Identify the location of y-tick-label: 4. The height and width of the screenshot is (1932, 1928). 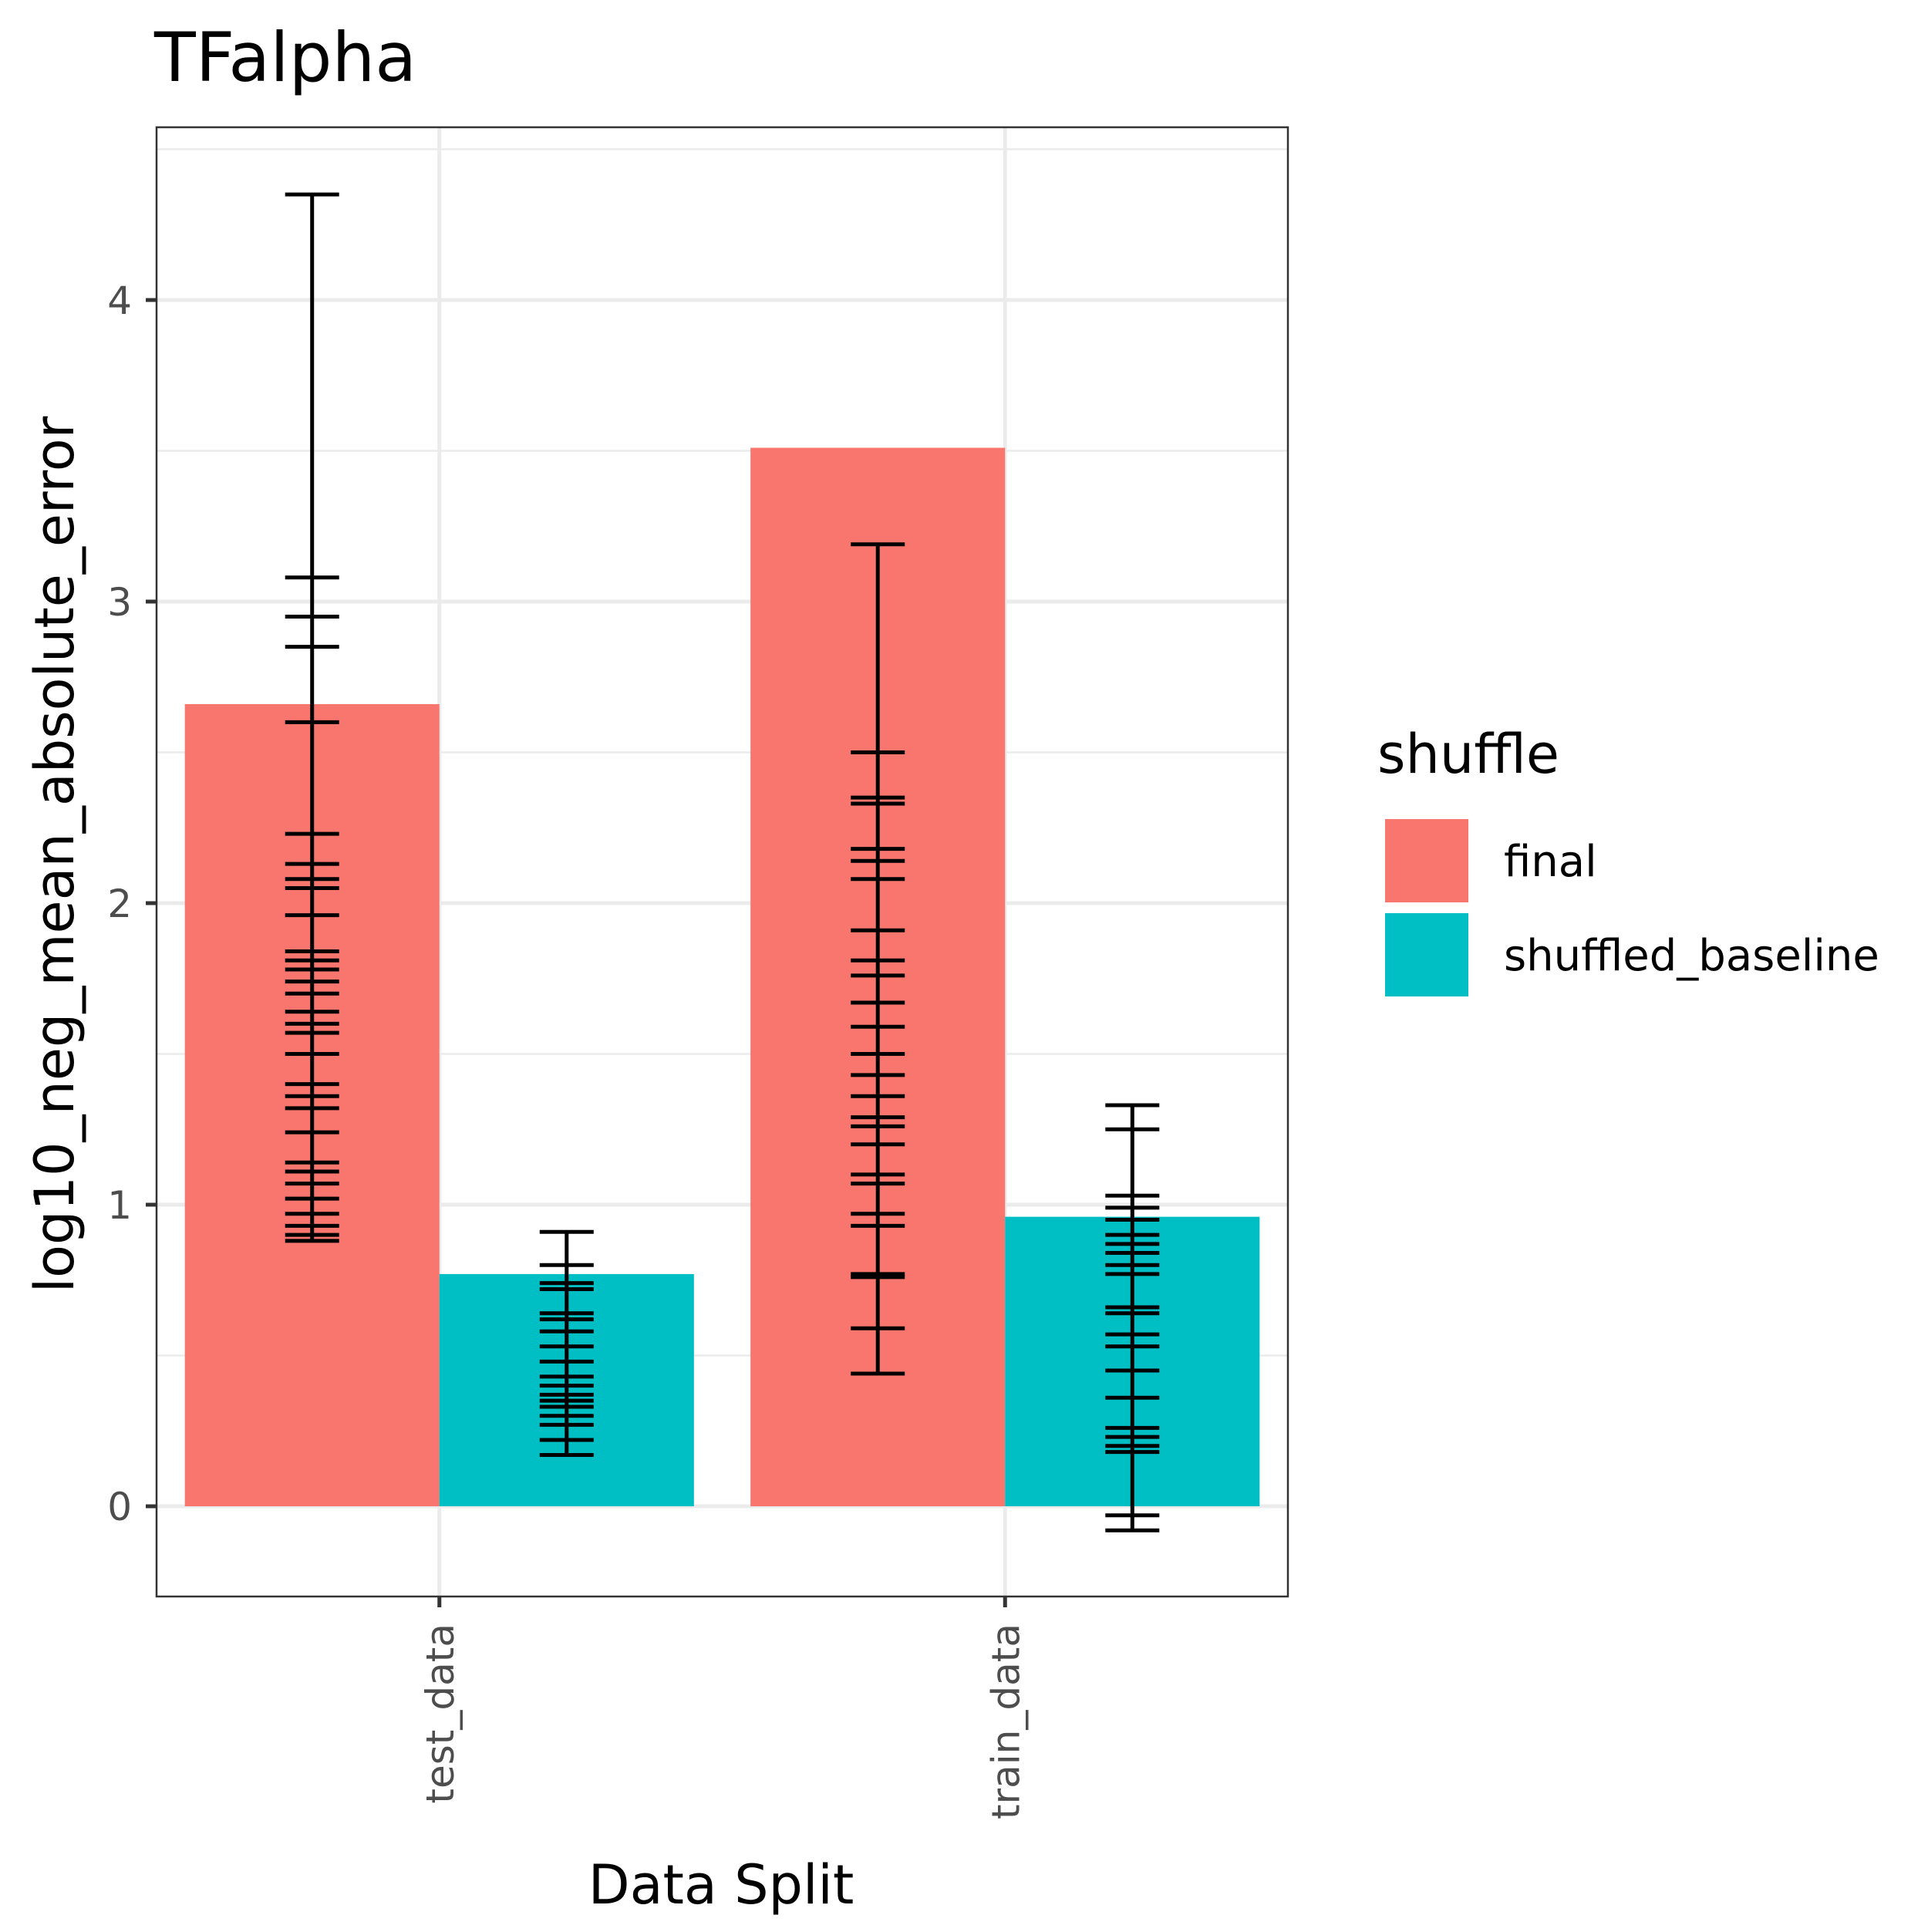
(119, 300).